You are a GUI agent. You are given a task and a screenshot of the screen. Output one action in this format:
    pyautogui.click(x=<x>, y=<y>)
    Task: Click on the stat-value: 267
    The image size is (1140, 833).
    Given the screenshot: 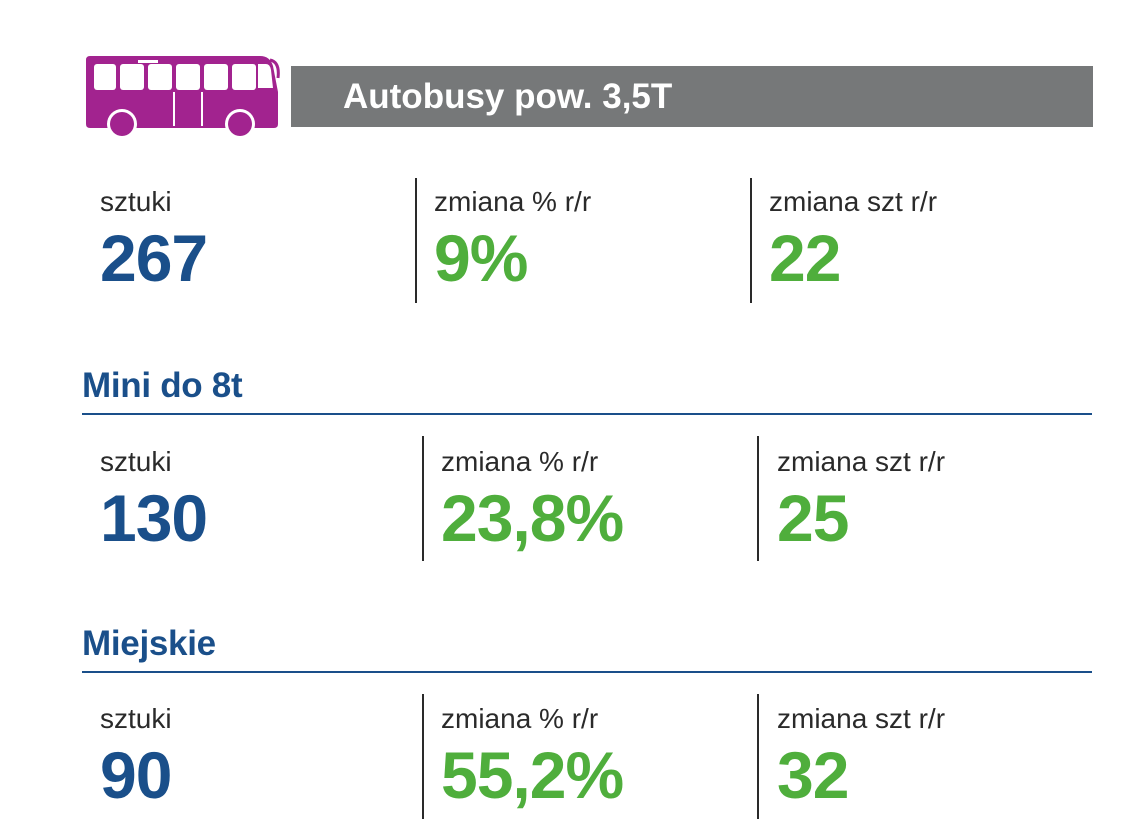 What is the action you would take?
    pyautogui.click(x=154, y=258)
    